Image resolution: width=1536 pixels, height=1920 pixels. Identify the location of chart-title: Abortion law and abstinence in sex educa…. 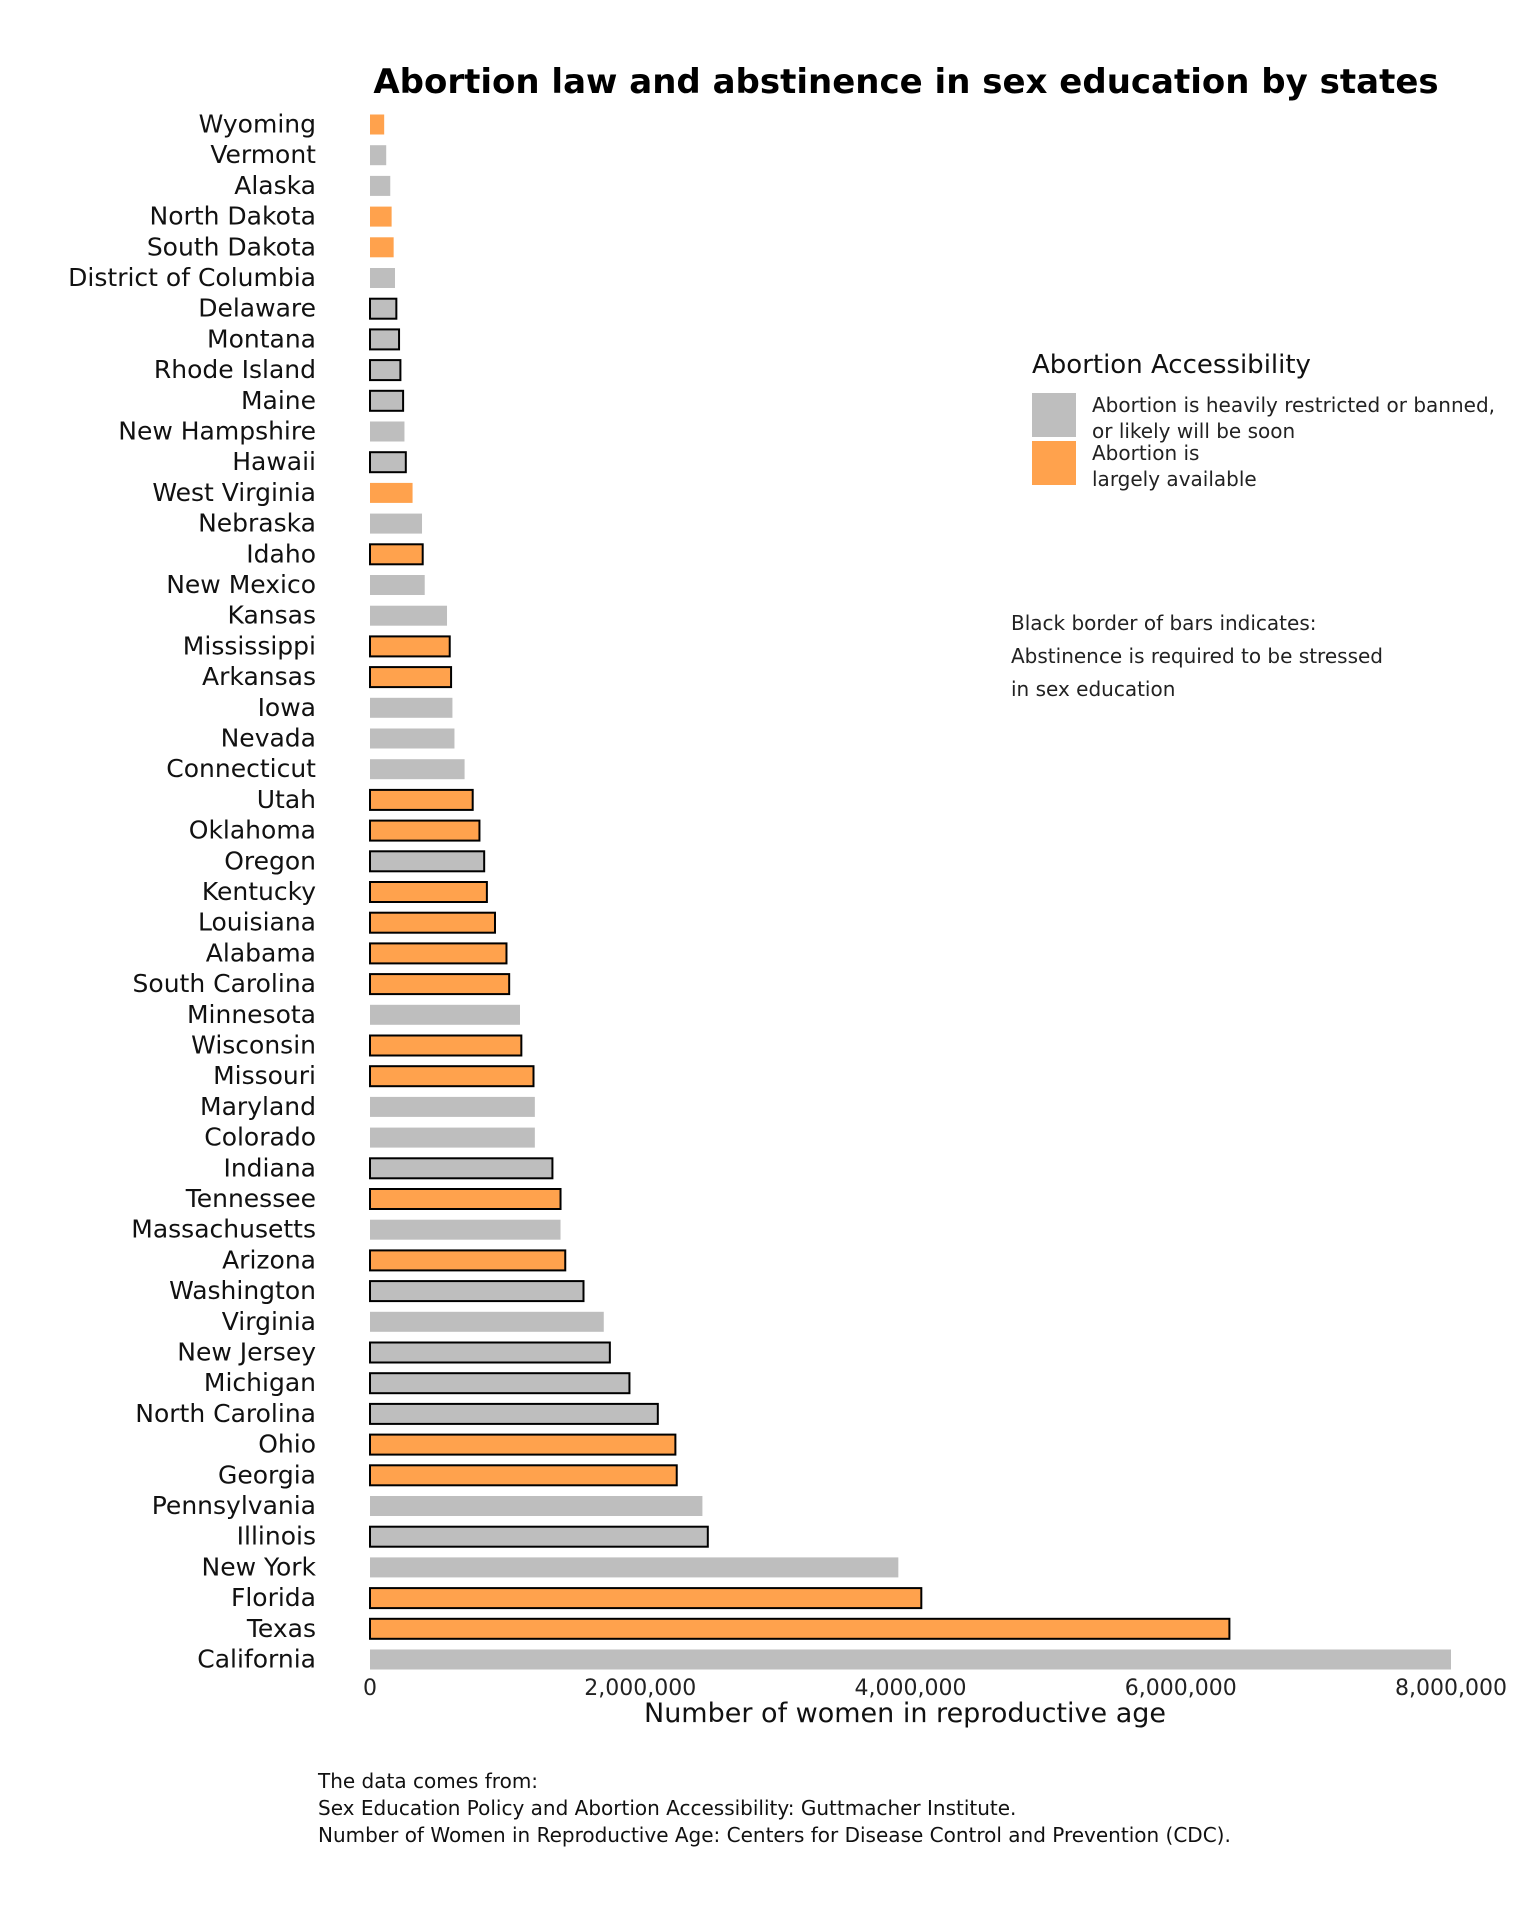
(905, 82).